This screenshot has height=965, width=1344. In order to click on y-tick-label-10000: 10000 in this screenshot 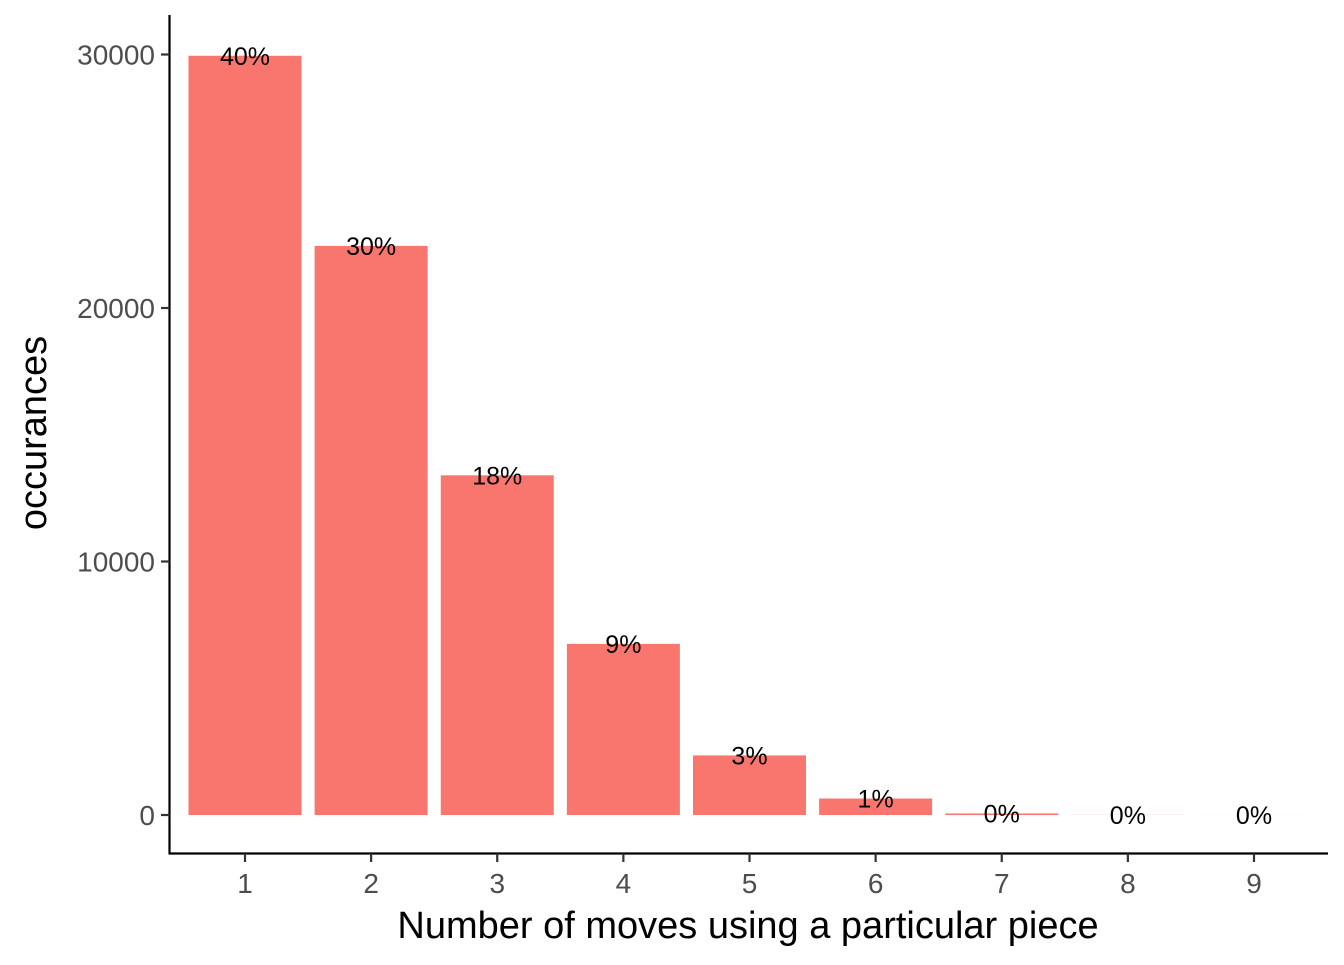, I will do `click(116, 562)`.